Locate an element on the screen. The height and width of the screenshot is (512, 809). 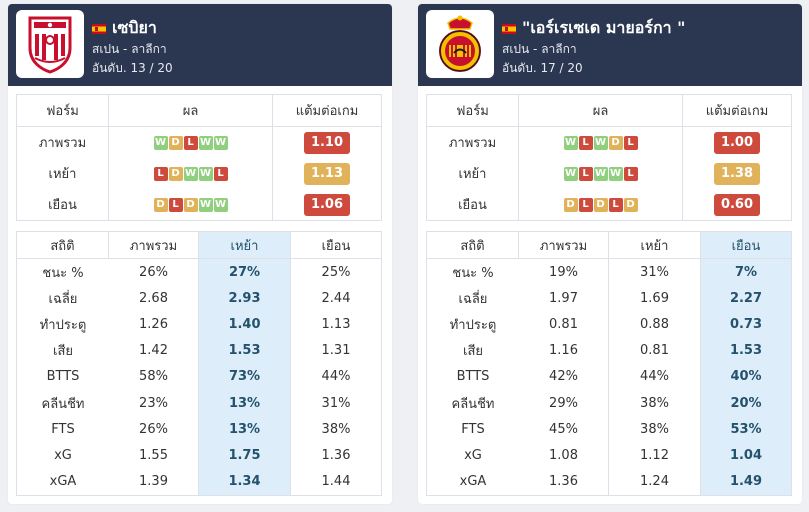
stats-home-value: 27% is located at coordinates (245, 272).